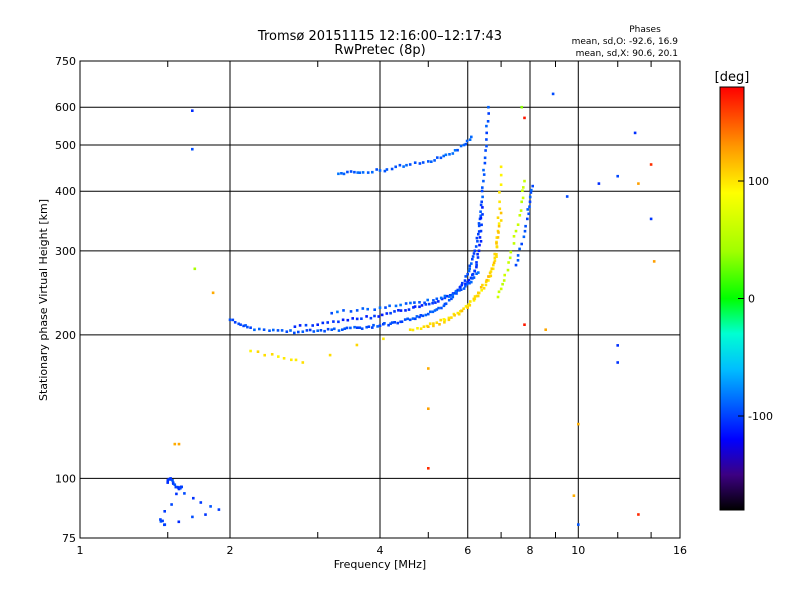 This screenshot has width=800, height=600. What do you see at coordinates (65, 191) in the screenshot?
I see `y-tick-label: 400` at bounding box center [65, 191].